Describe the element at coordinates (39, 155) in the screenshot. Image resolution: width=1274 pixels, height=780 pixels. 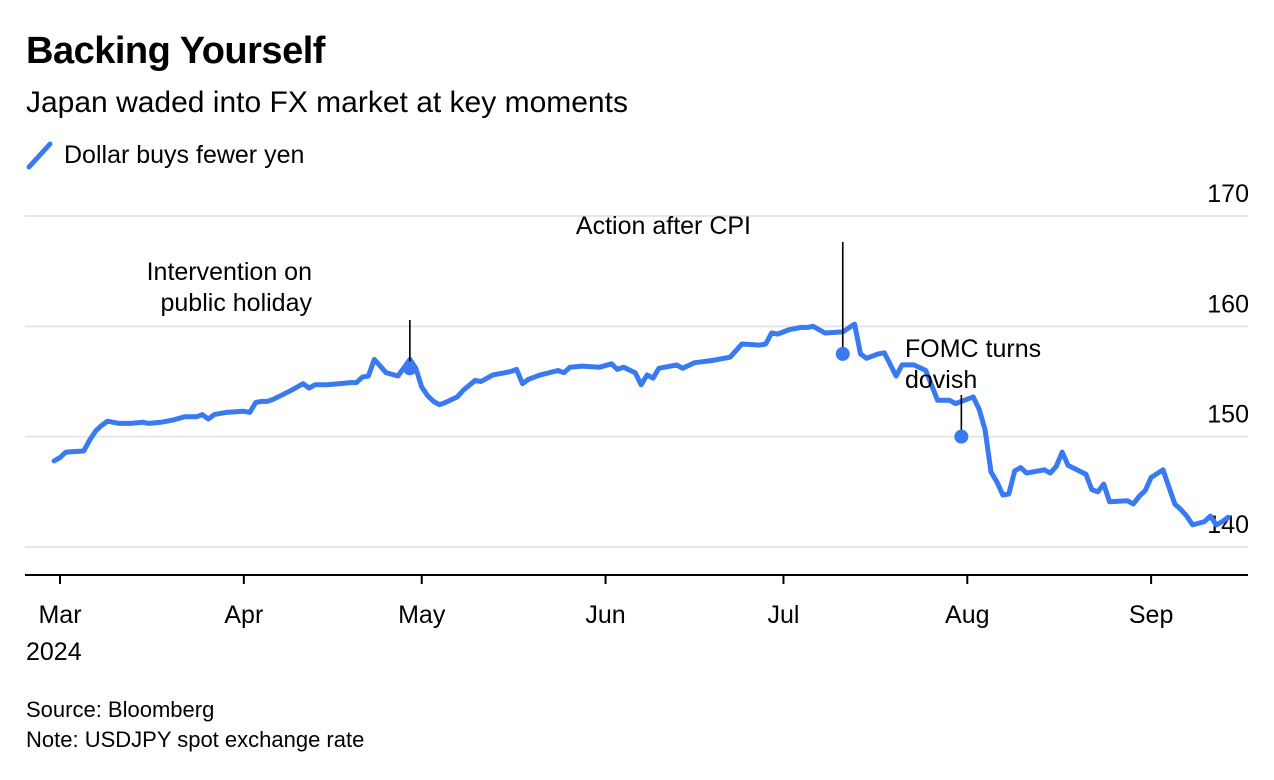
I see `legend-line-icon` at that location.